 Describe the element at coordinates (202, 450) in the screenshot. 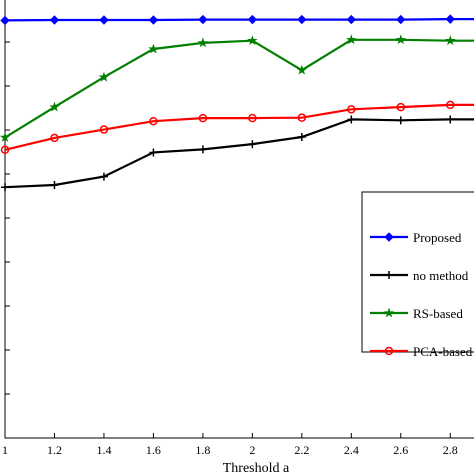

I see `x-tick-label: 1.8` at that location.